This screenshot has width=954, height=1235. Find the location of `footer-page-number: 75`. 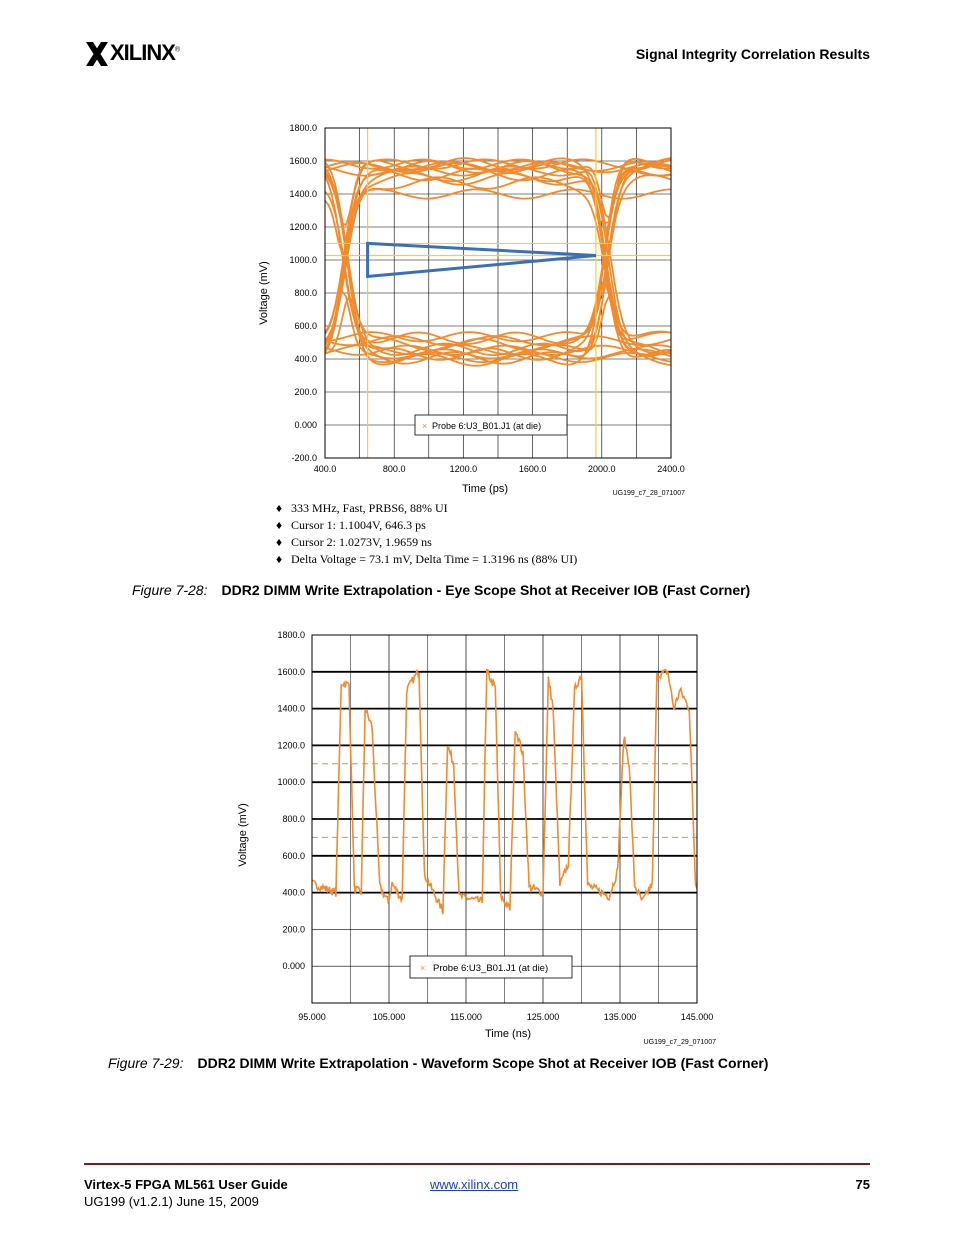

footer-page-number: 75 is located at coordinates (862, 1184).